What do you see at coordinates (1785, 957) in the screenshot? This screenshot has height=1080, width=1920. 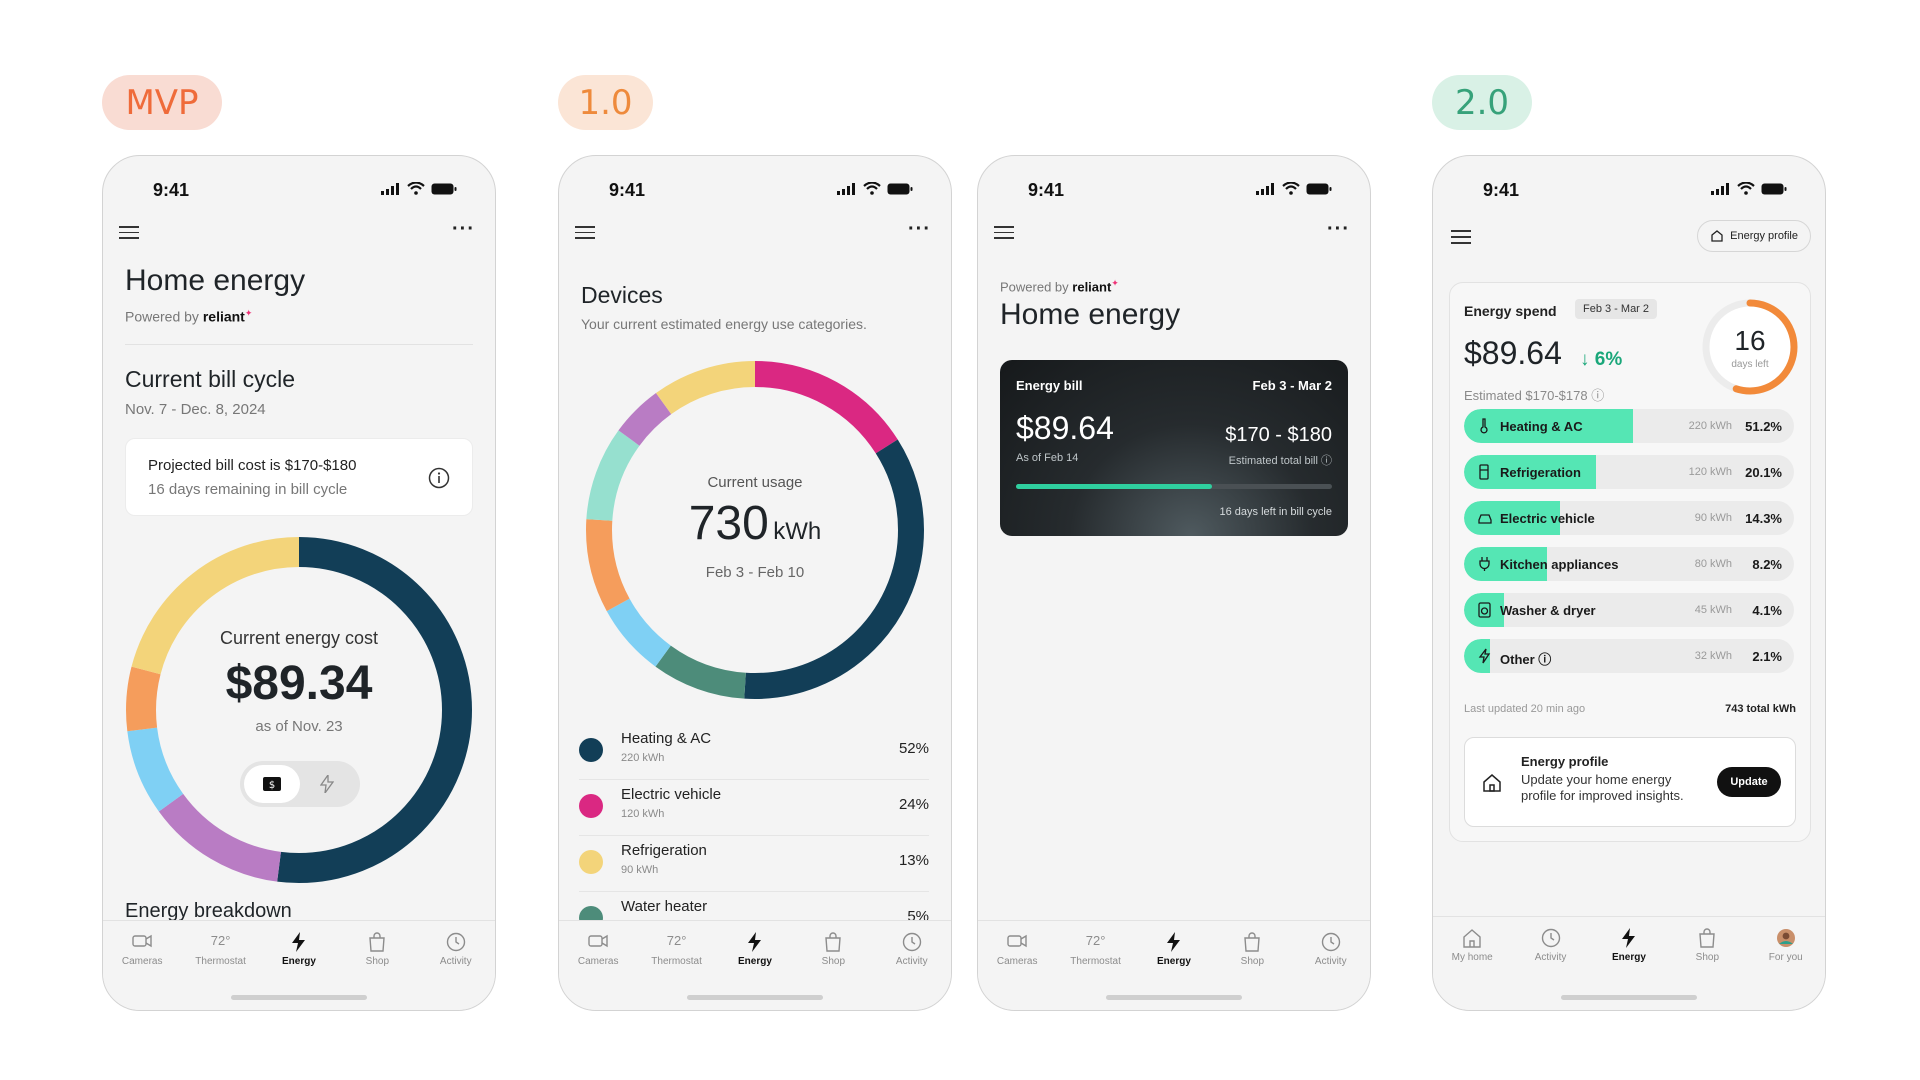 I see `nav-label: For you` at bounding box center [1785, 957].